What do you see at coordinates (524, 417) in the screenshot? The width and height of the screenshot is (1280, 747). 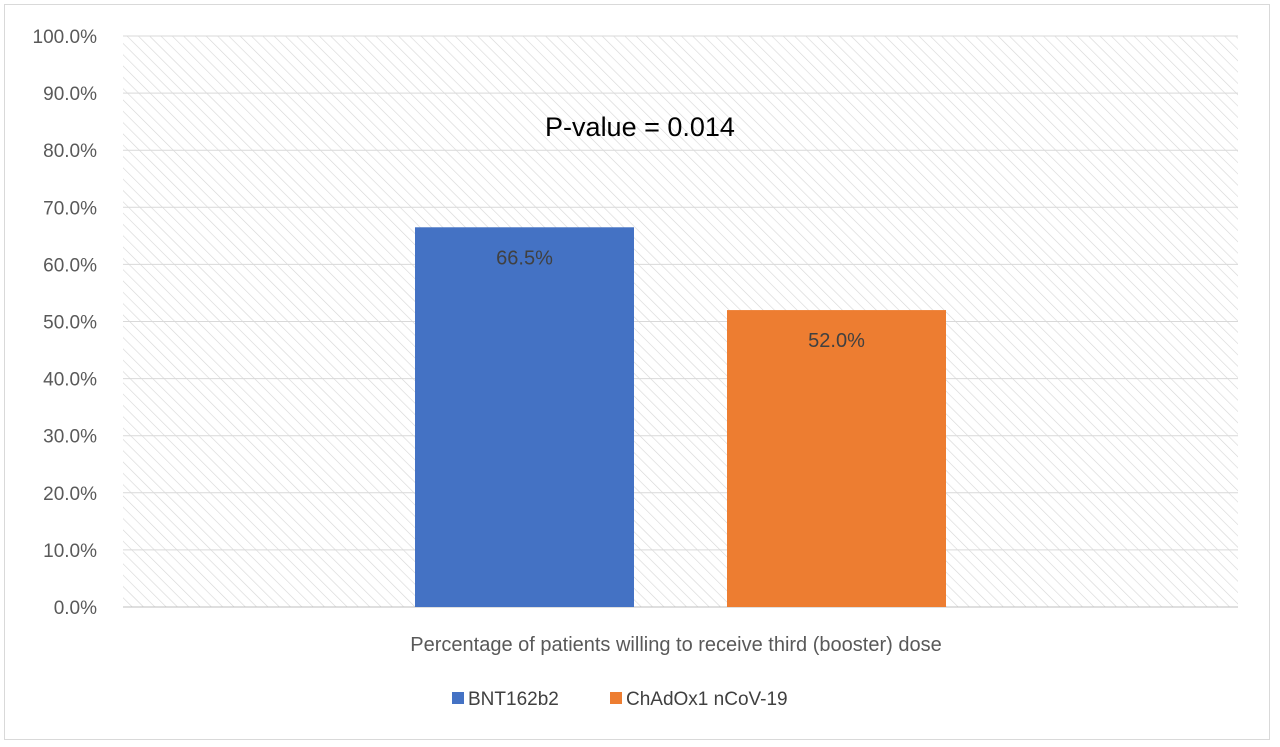 I see `bar-bnt162b2` at bounding box center [524, 417].